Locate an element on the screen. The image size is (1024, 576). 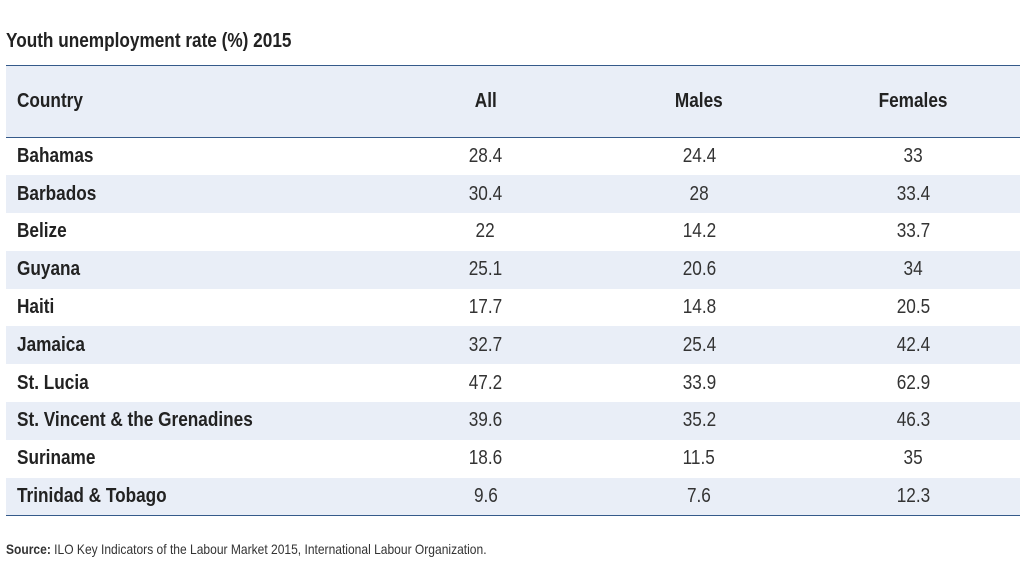
cell-females: 35 is located at coordinates (913, 459).